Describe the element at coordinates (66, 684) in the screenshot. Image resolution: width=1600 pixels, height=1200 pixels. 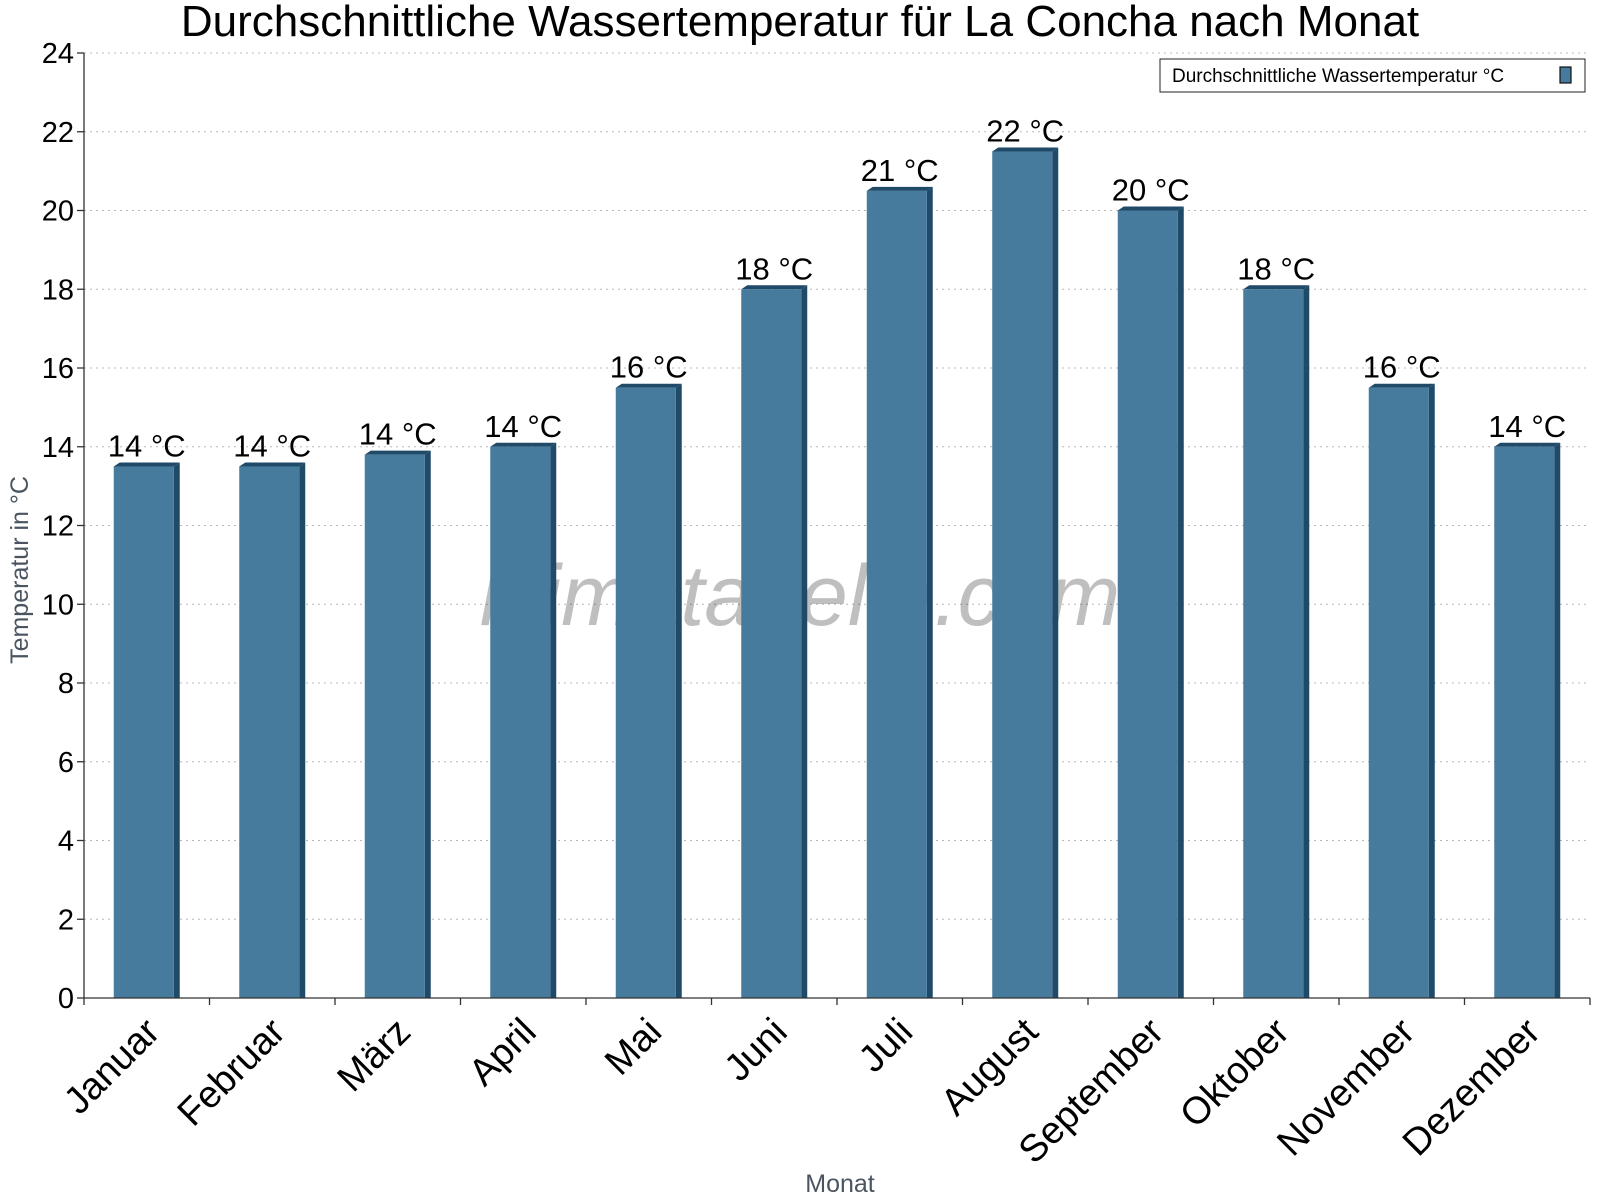
I see `y-tick-label: 8` at that location.